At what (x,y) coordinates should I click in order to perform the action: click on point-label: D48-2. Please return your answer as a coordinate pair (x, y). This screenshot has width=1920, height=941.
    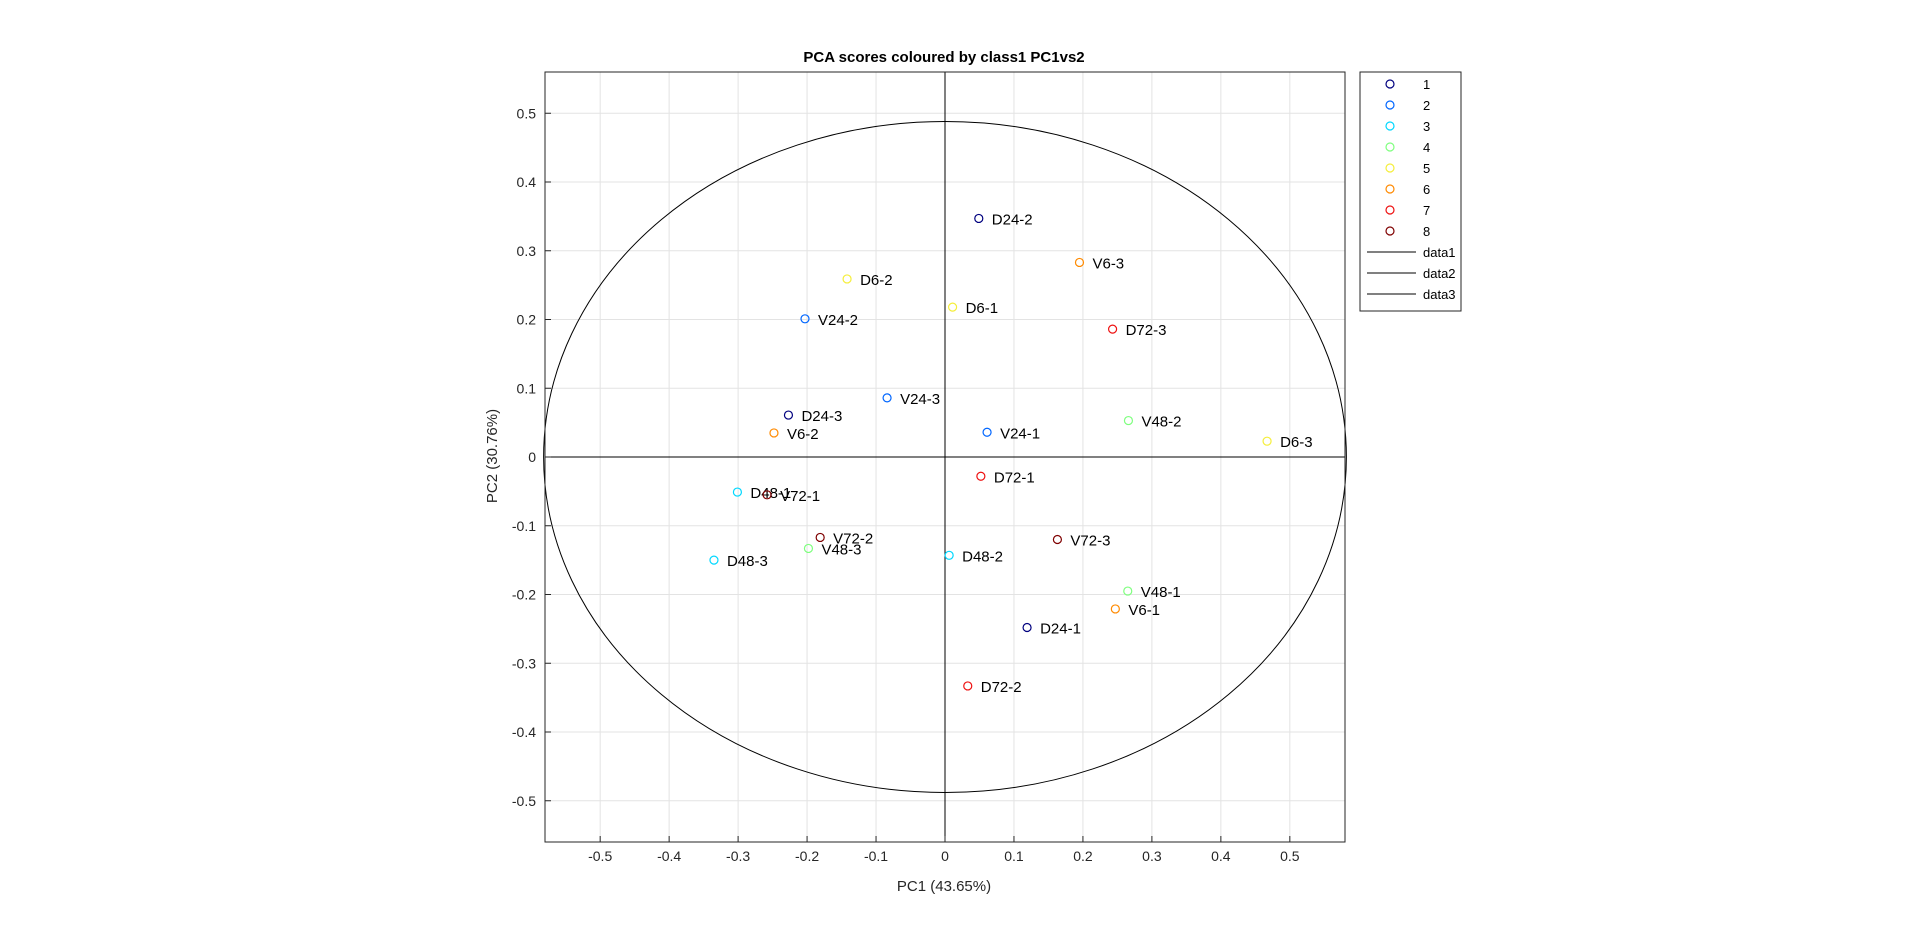
    Looking at the image, I should click on (982, 556).